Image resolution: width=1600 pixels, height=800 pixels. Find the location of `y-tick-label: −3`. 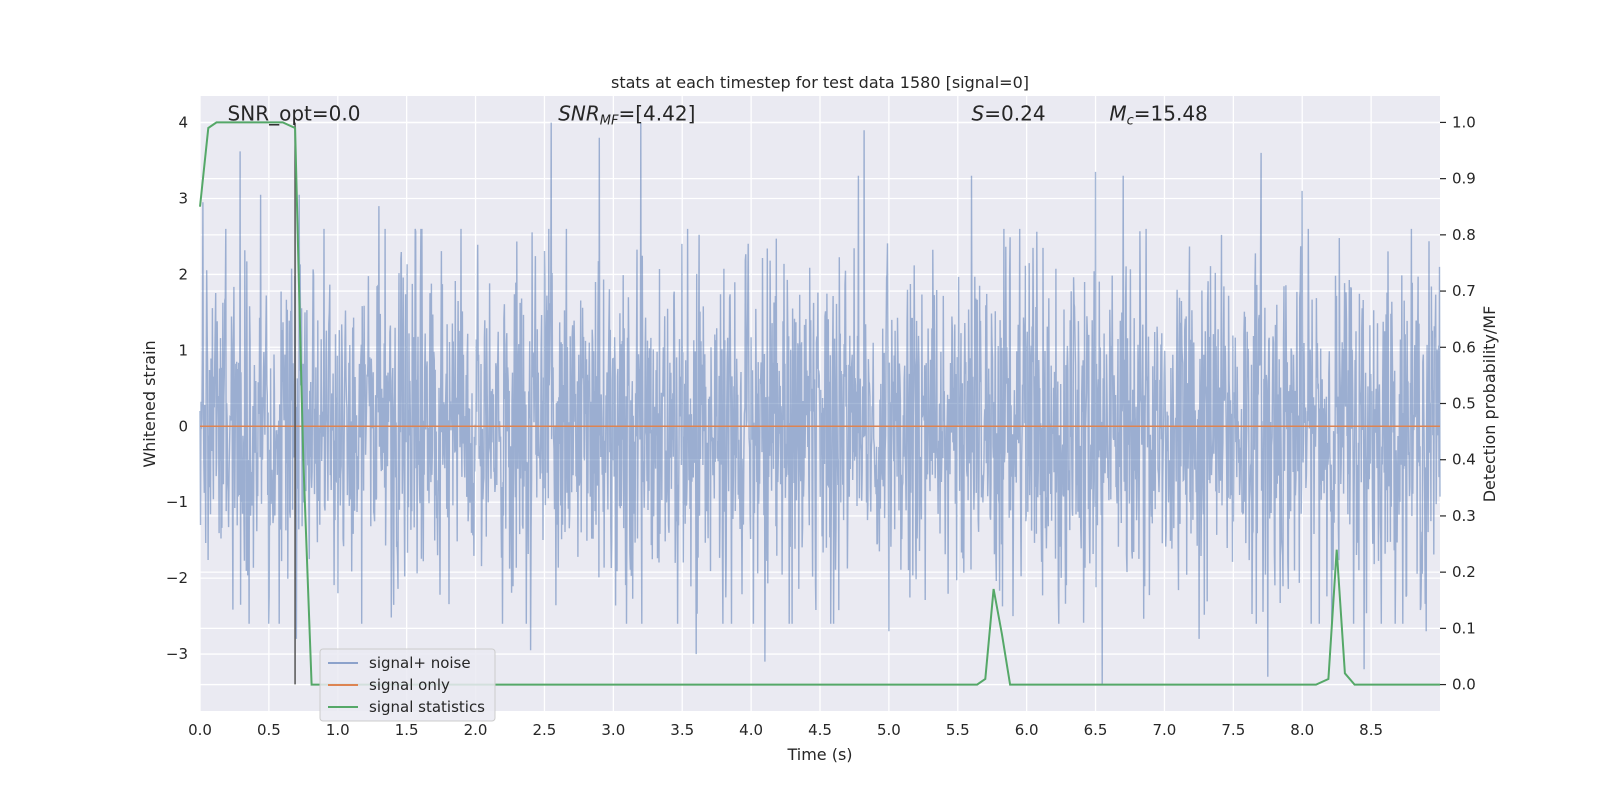

y-tick-label: −3 is located at coordinates (177, 654).